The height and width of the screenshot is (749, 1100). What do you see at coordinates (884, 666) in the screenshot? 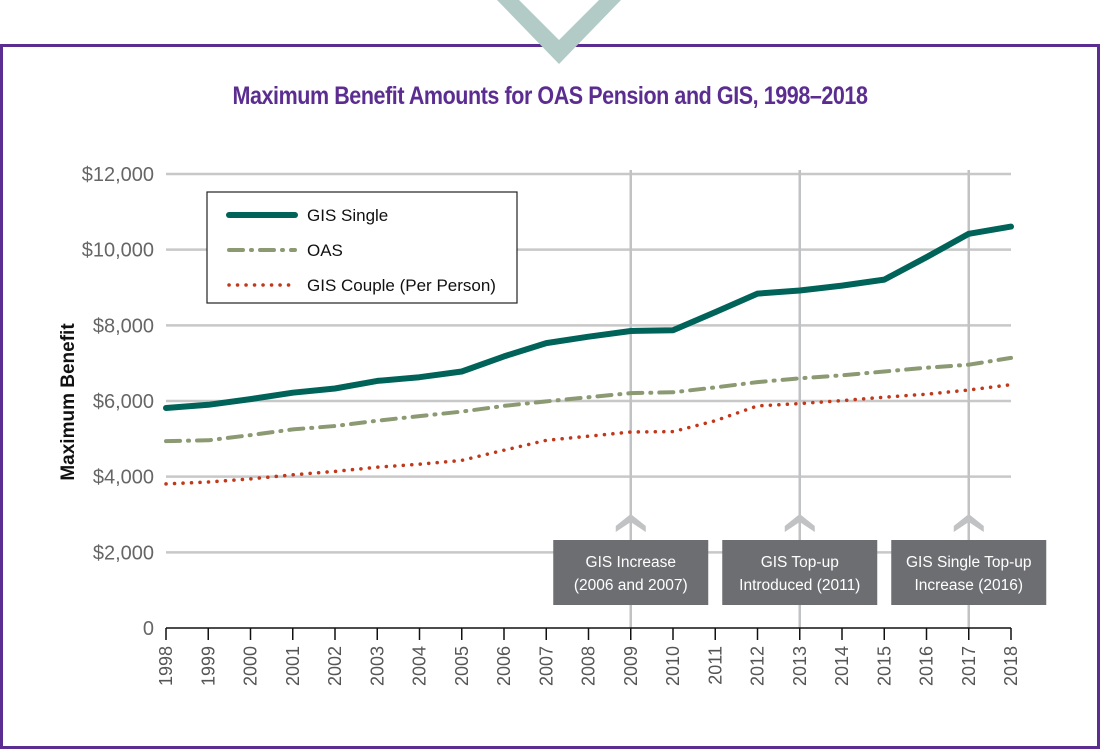
I see `x-tick-label: 2015` at bounding box center [884, 666].